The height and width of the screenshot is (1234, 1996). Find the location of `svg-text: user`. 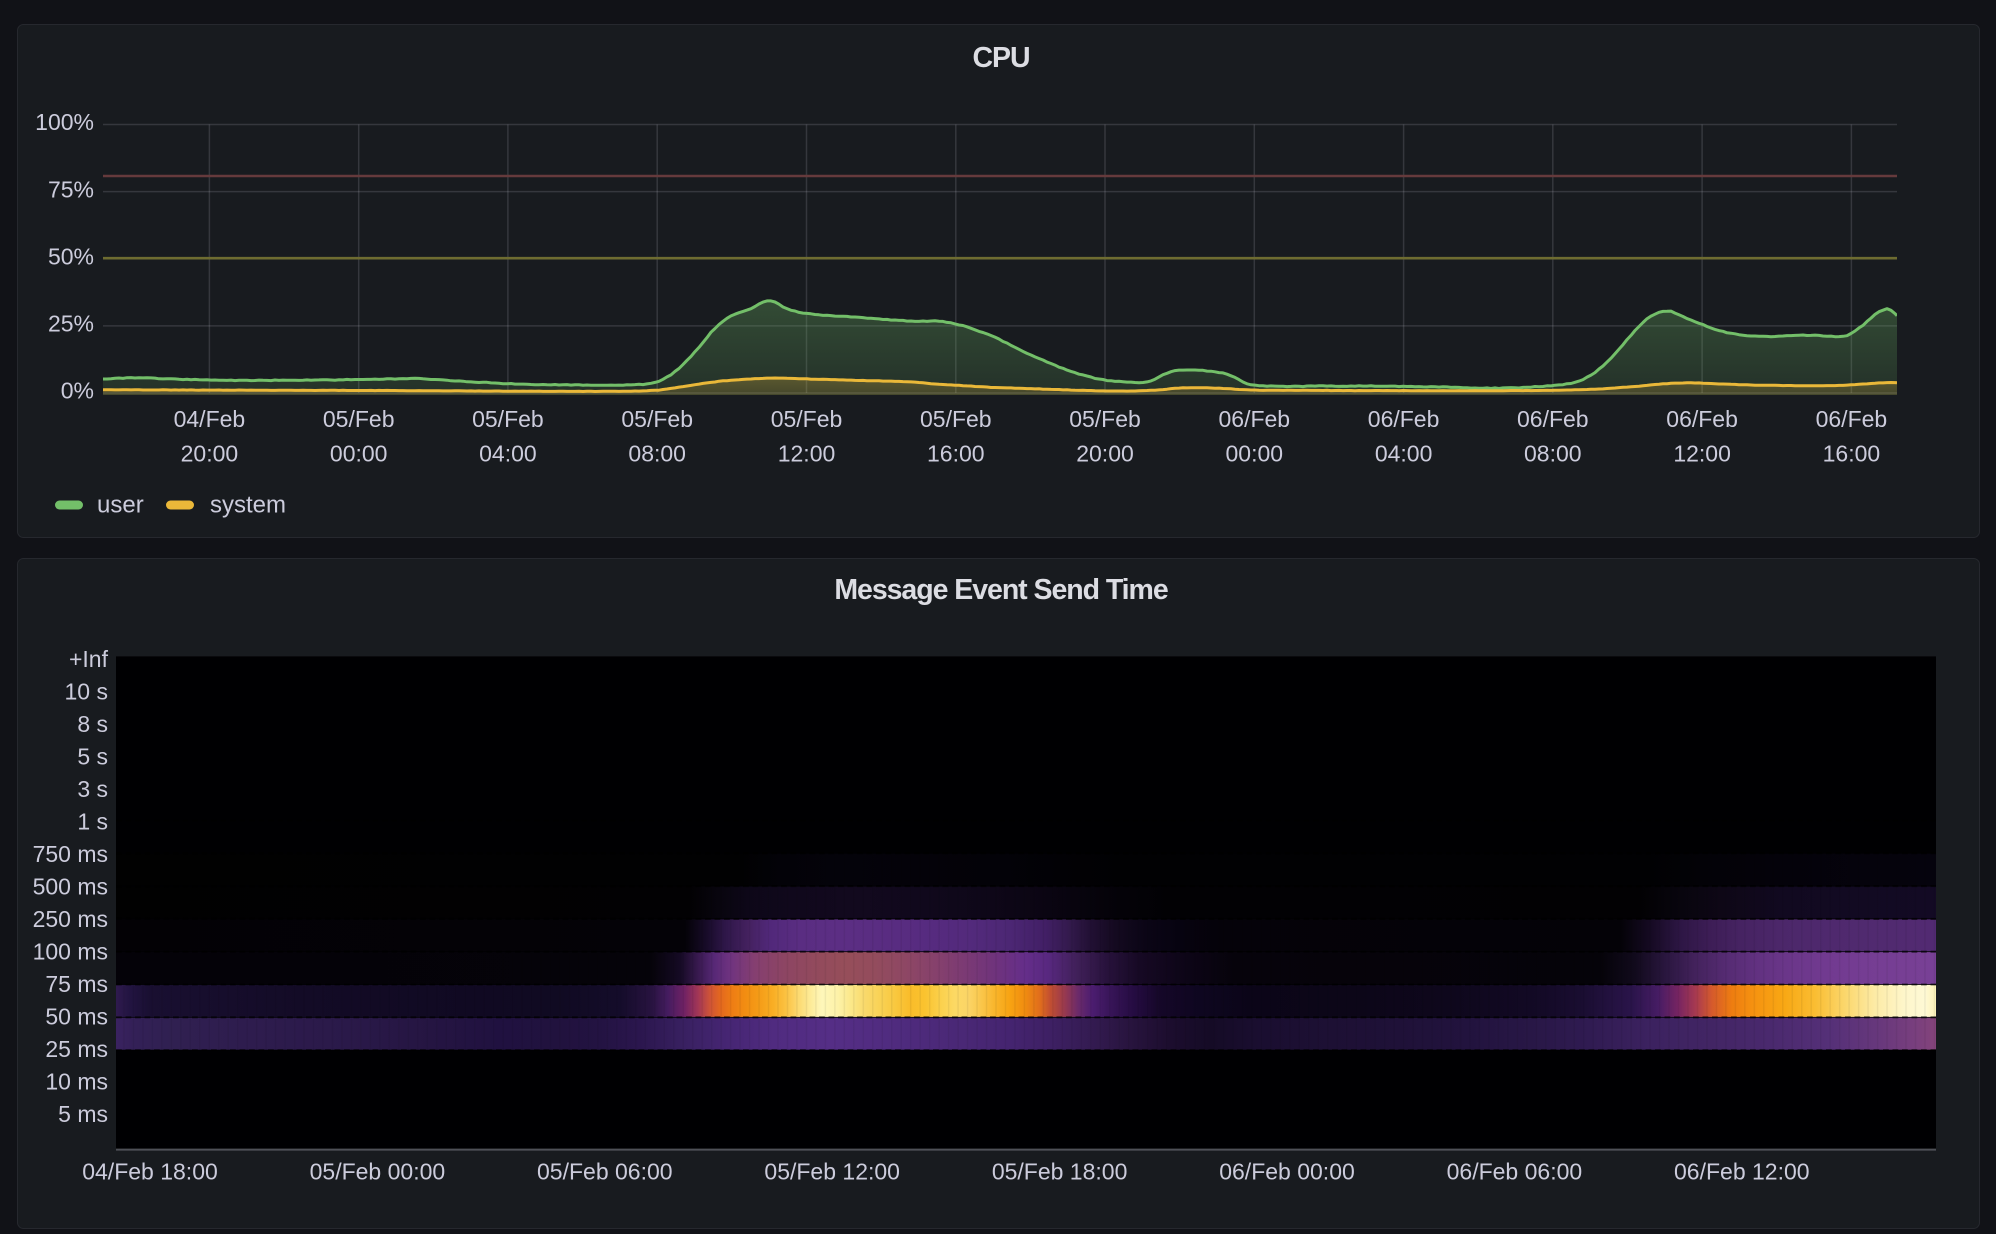

svg-text: user is located at coordinates (120, 505).